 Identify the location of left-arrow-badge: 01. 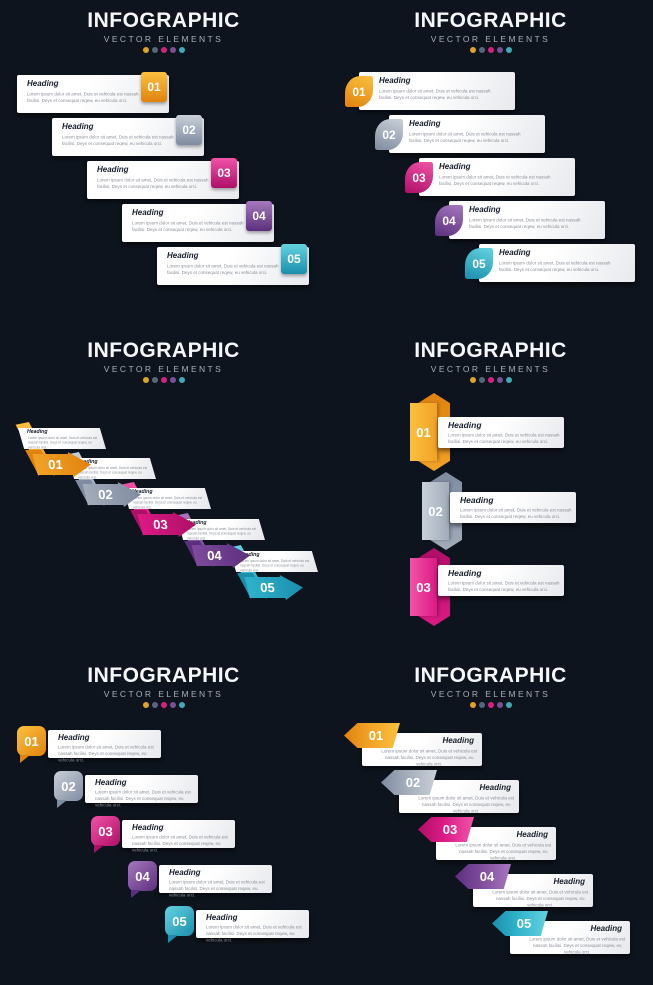
(372, 735).